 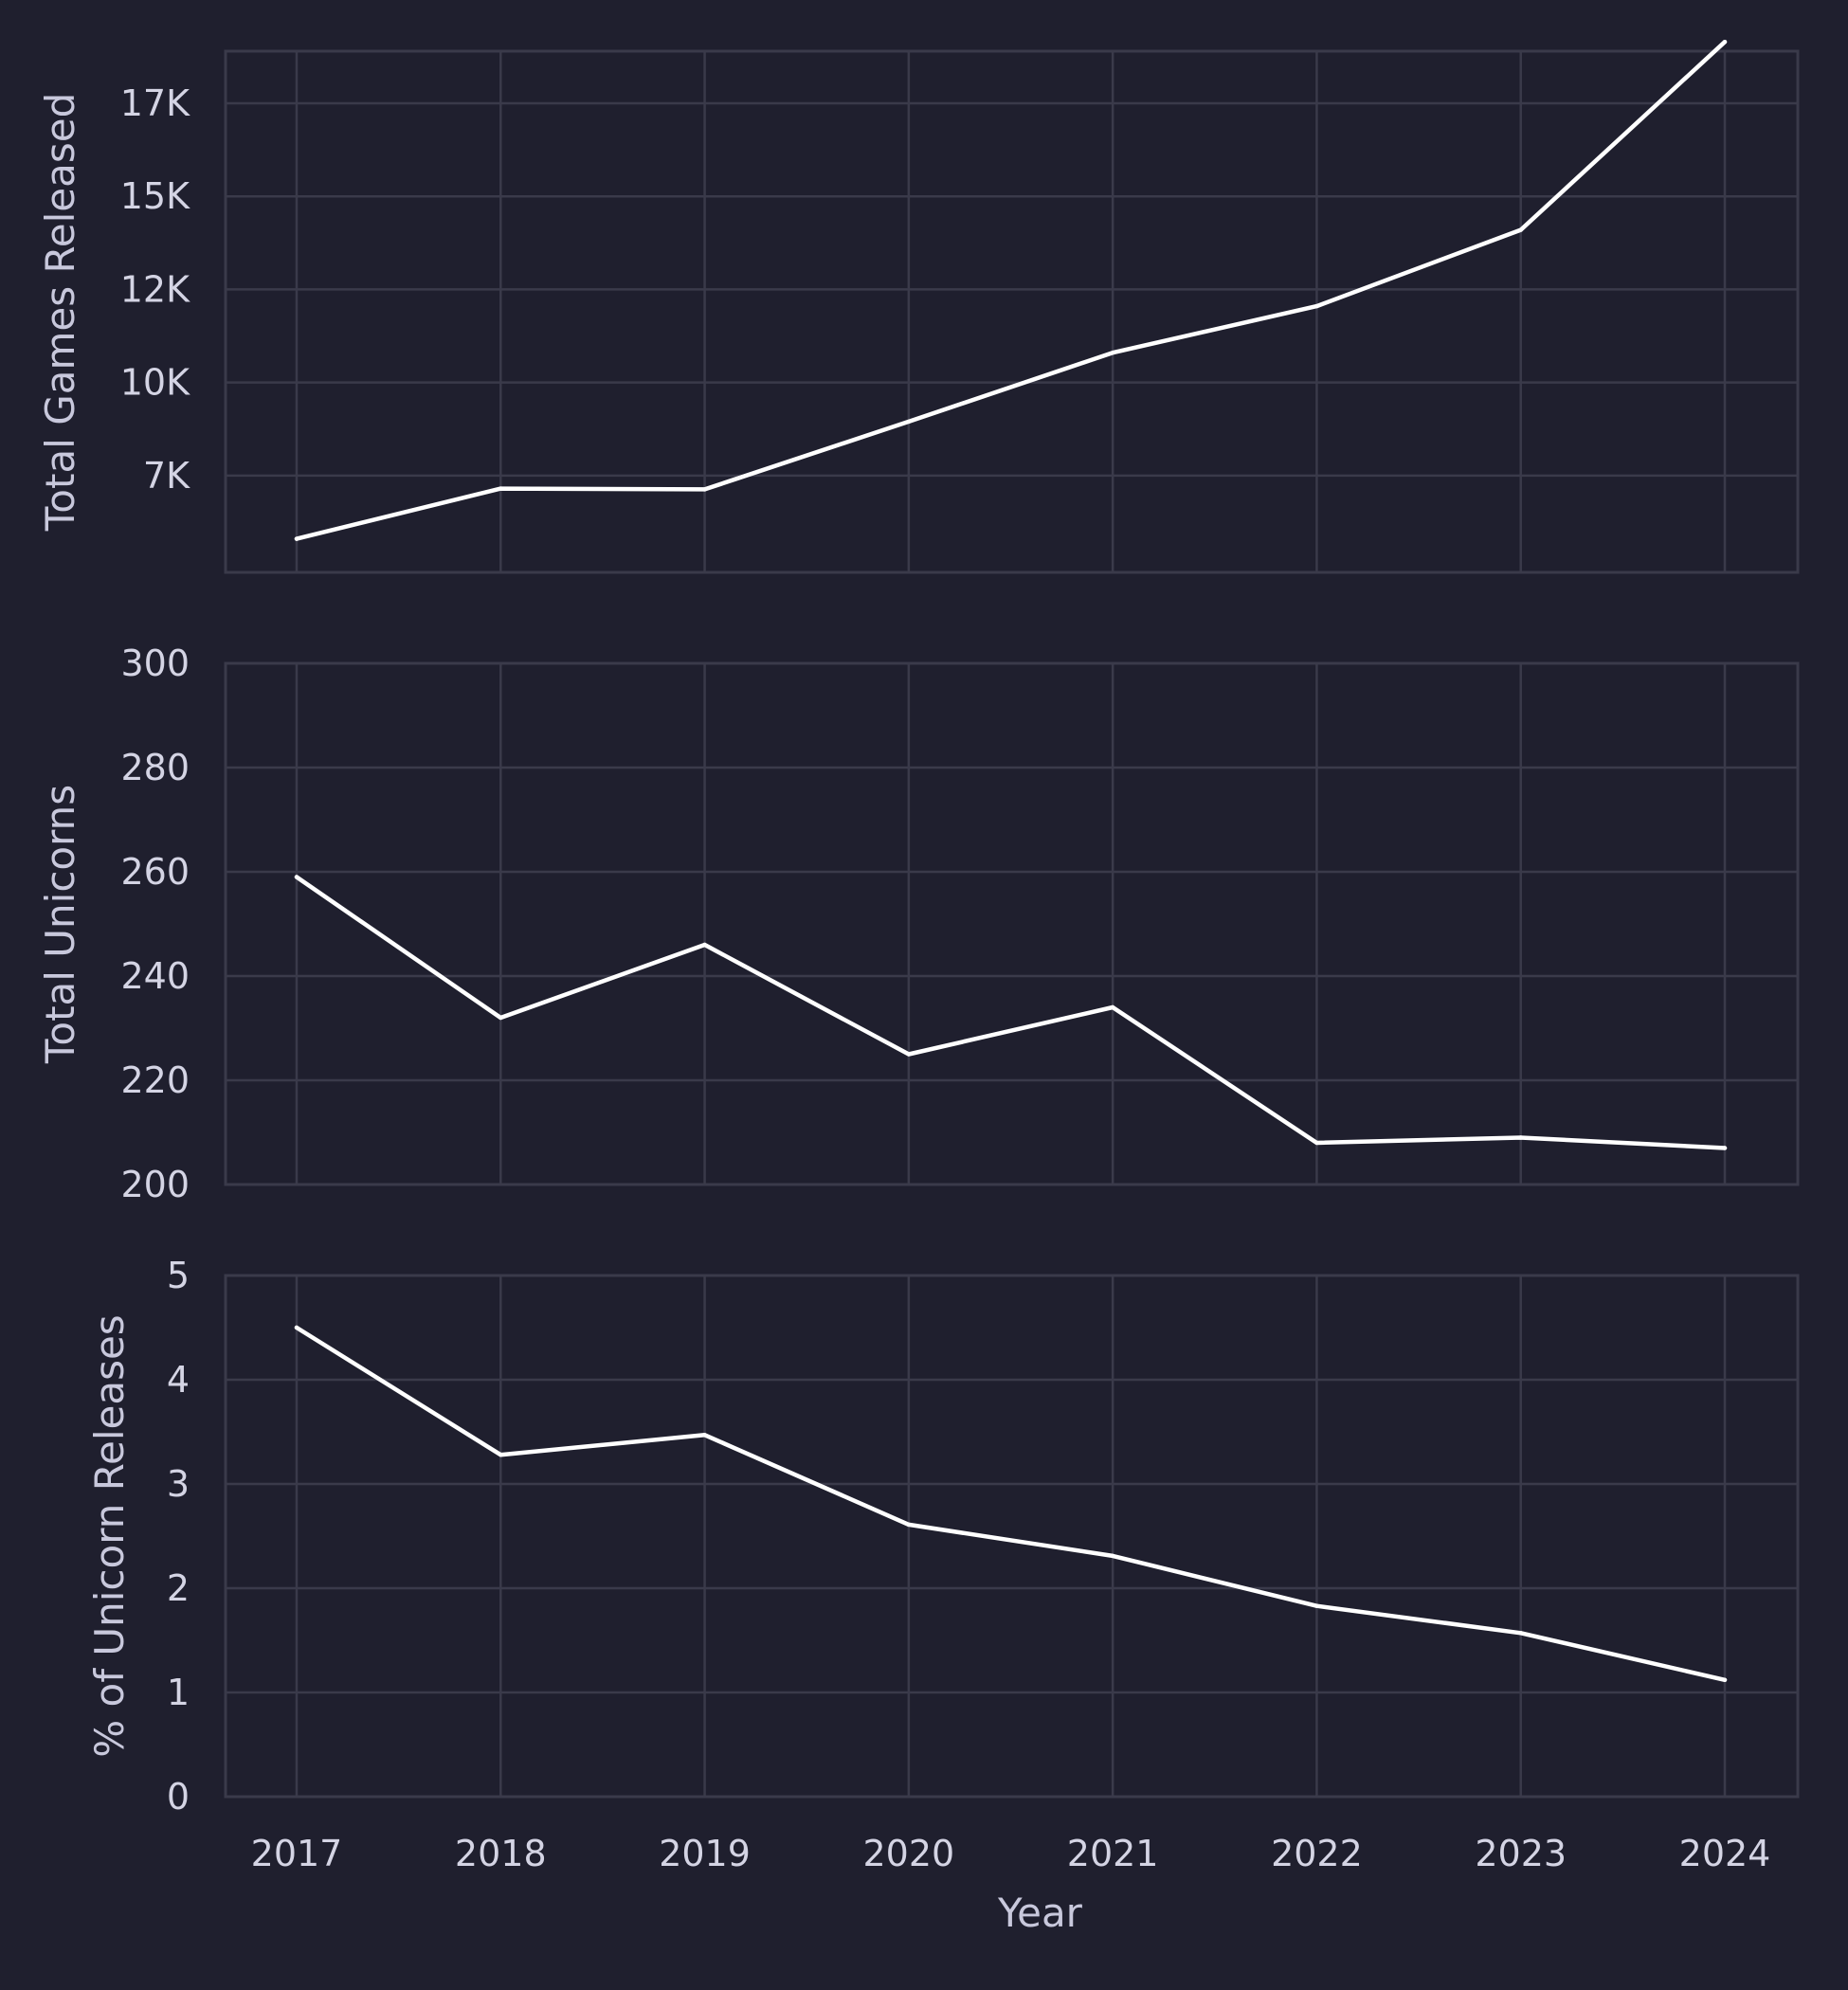 What do you see at coordinates (155, 289) in the screenshot?
I see `panel-1-ytick-label-2: 12K` at bounding box center [155, 289].